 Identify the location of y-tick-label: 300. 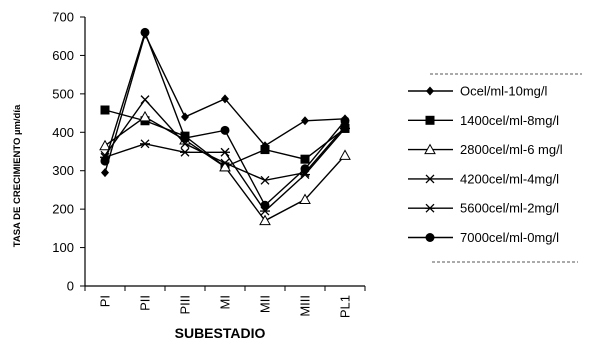
(63, 170).